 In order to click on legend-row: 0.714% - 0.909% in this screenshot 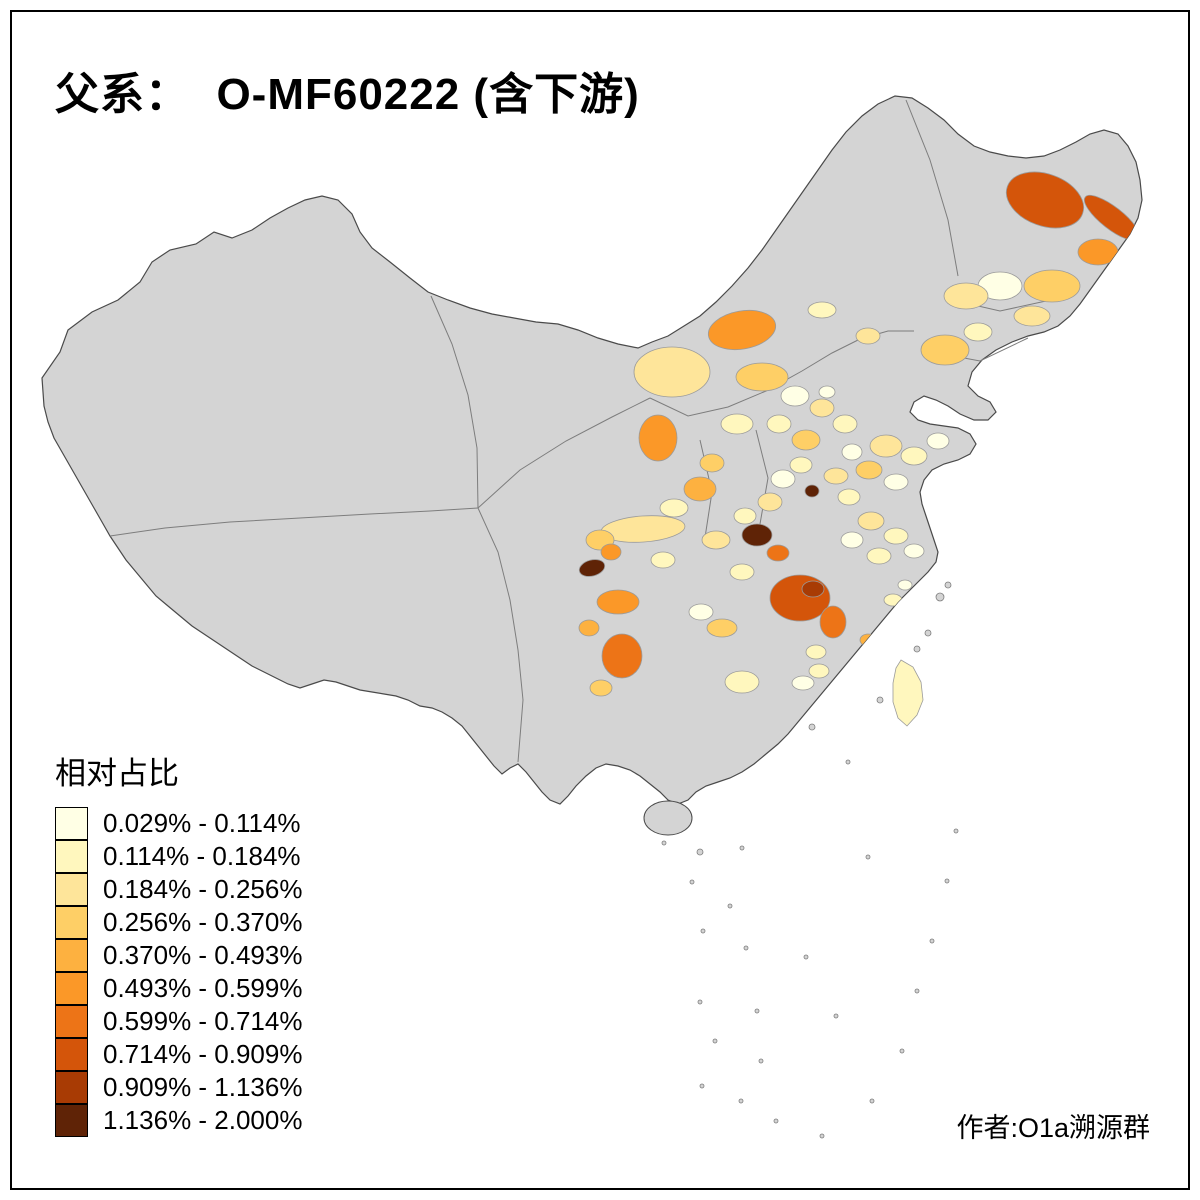, I will do `click(178, 1054)`.